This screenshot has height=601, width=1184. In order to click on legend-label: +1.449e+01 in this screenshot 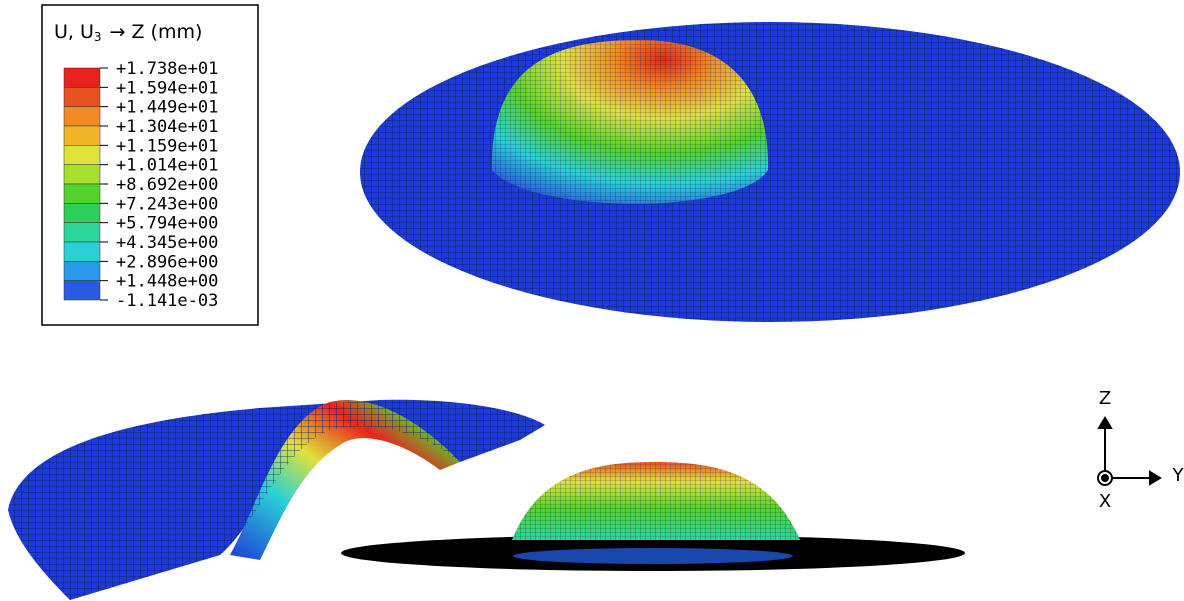, I will do `click(167, 108)`.